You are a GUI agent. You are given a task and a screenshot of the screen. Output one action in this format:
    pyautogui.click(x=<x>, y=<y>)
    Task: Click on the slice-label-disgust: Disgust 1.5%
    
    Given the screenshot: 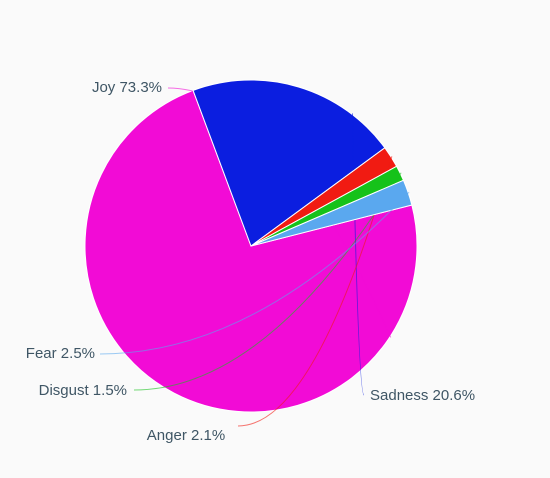 What is the action you would take?
    pyautogui.click(x=83, y=390)
    